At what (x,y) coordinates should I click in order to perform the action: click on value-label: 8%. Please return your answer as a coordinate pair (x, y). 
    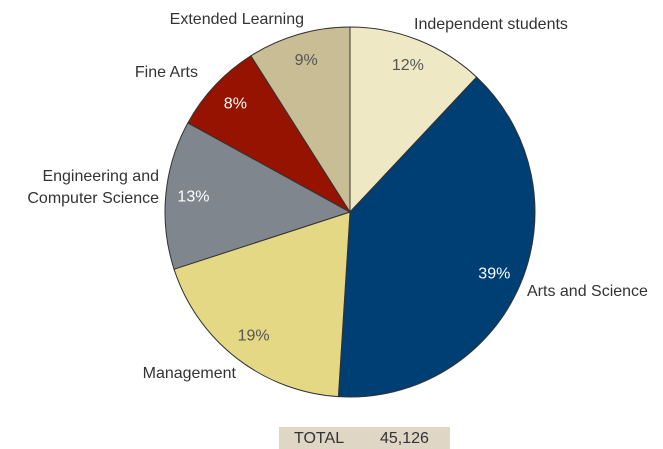
    Looking at the image, I should click on (235, 104).